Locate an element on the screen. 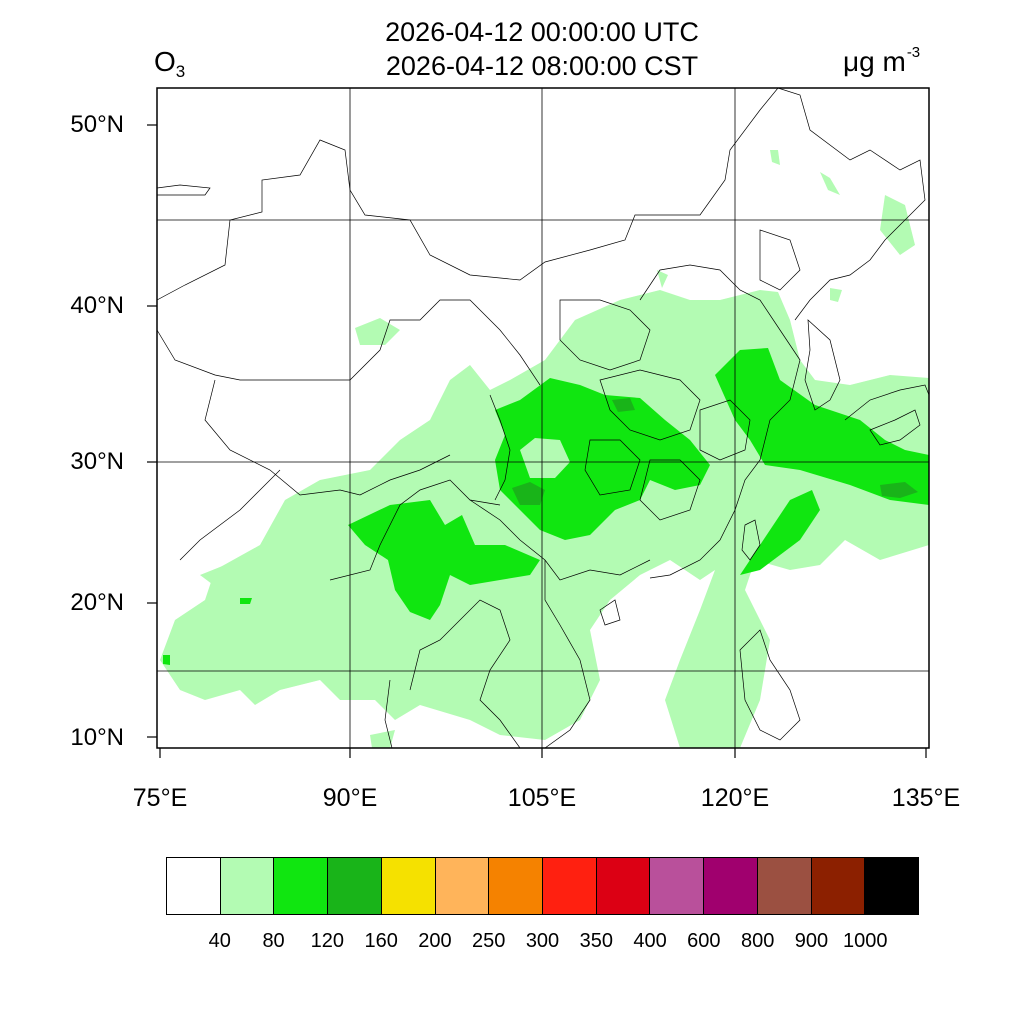 This screenshot has width=1024, height=1024. colorbar-tick-label: 900 is located at coordinates (811, 941).